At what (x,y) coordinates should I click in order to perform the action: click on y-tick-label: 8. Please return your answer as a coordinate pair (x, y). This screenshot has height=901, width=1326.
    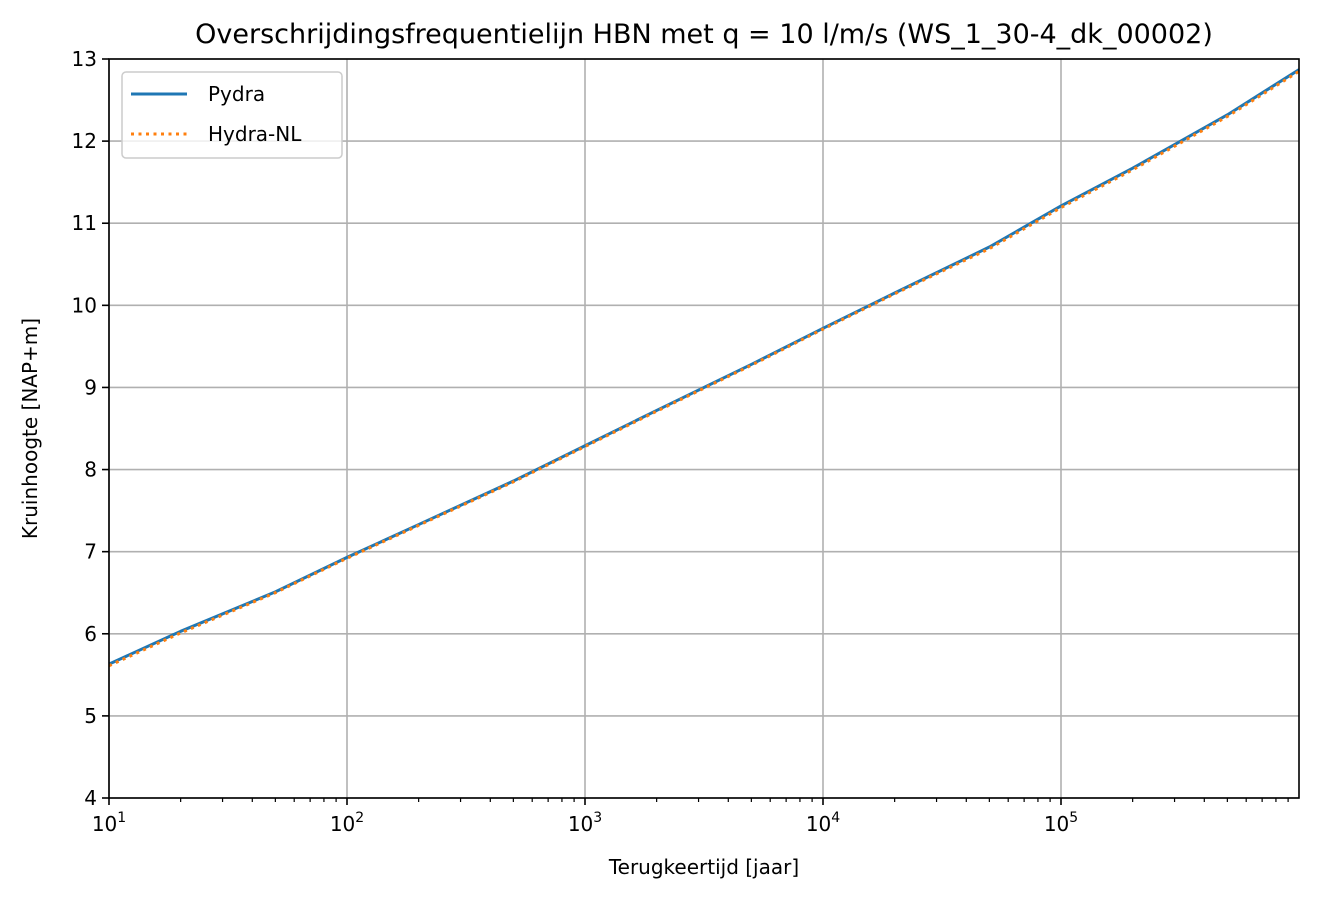
    Looking at the image, I should click on (90, 470).